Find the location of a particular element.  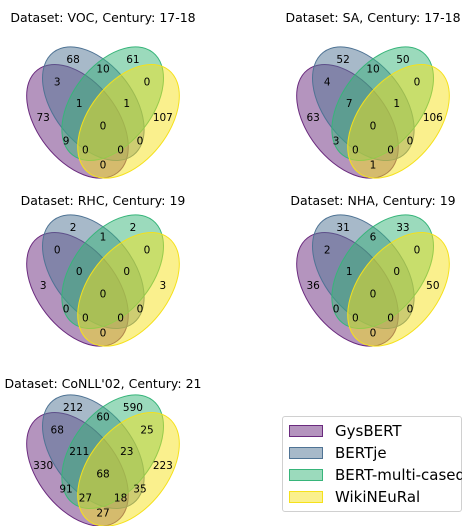

venn-count-c: 2 is located at coordinates (133, 228).